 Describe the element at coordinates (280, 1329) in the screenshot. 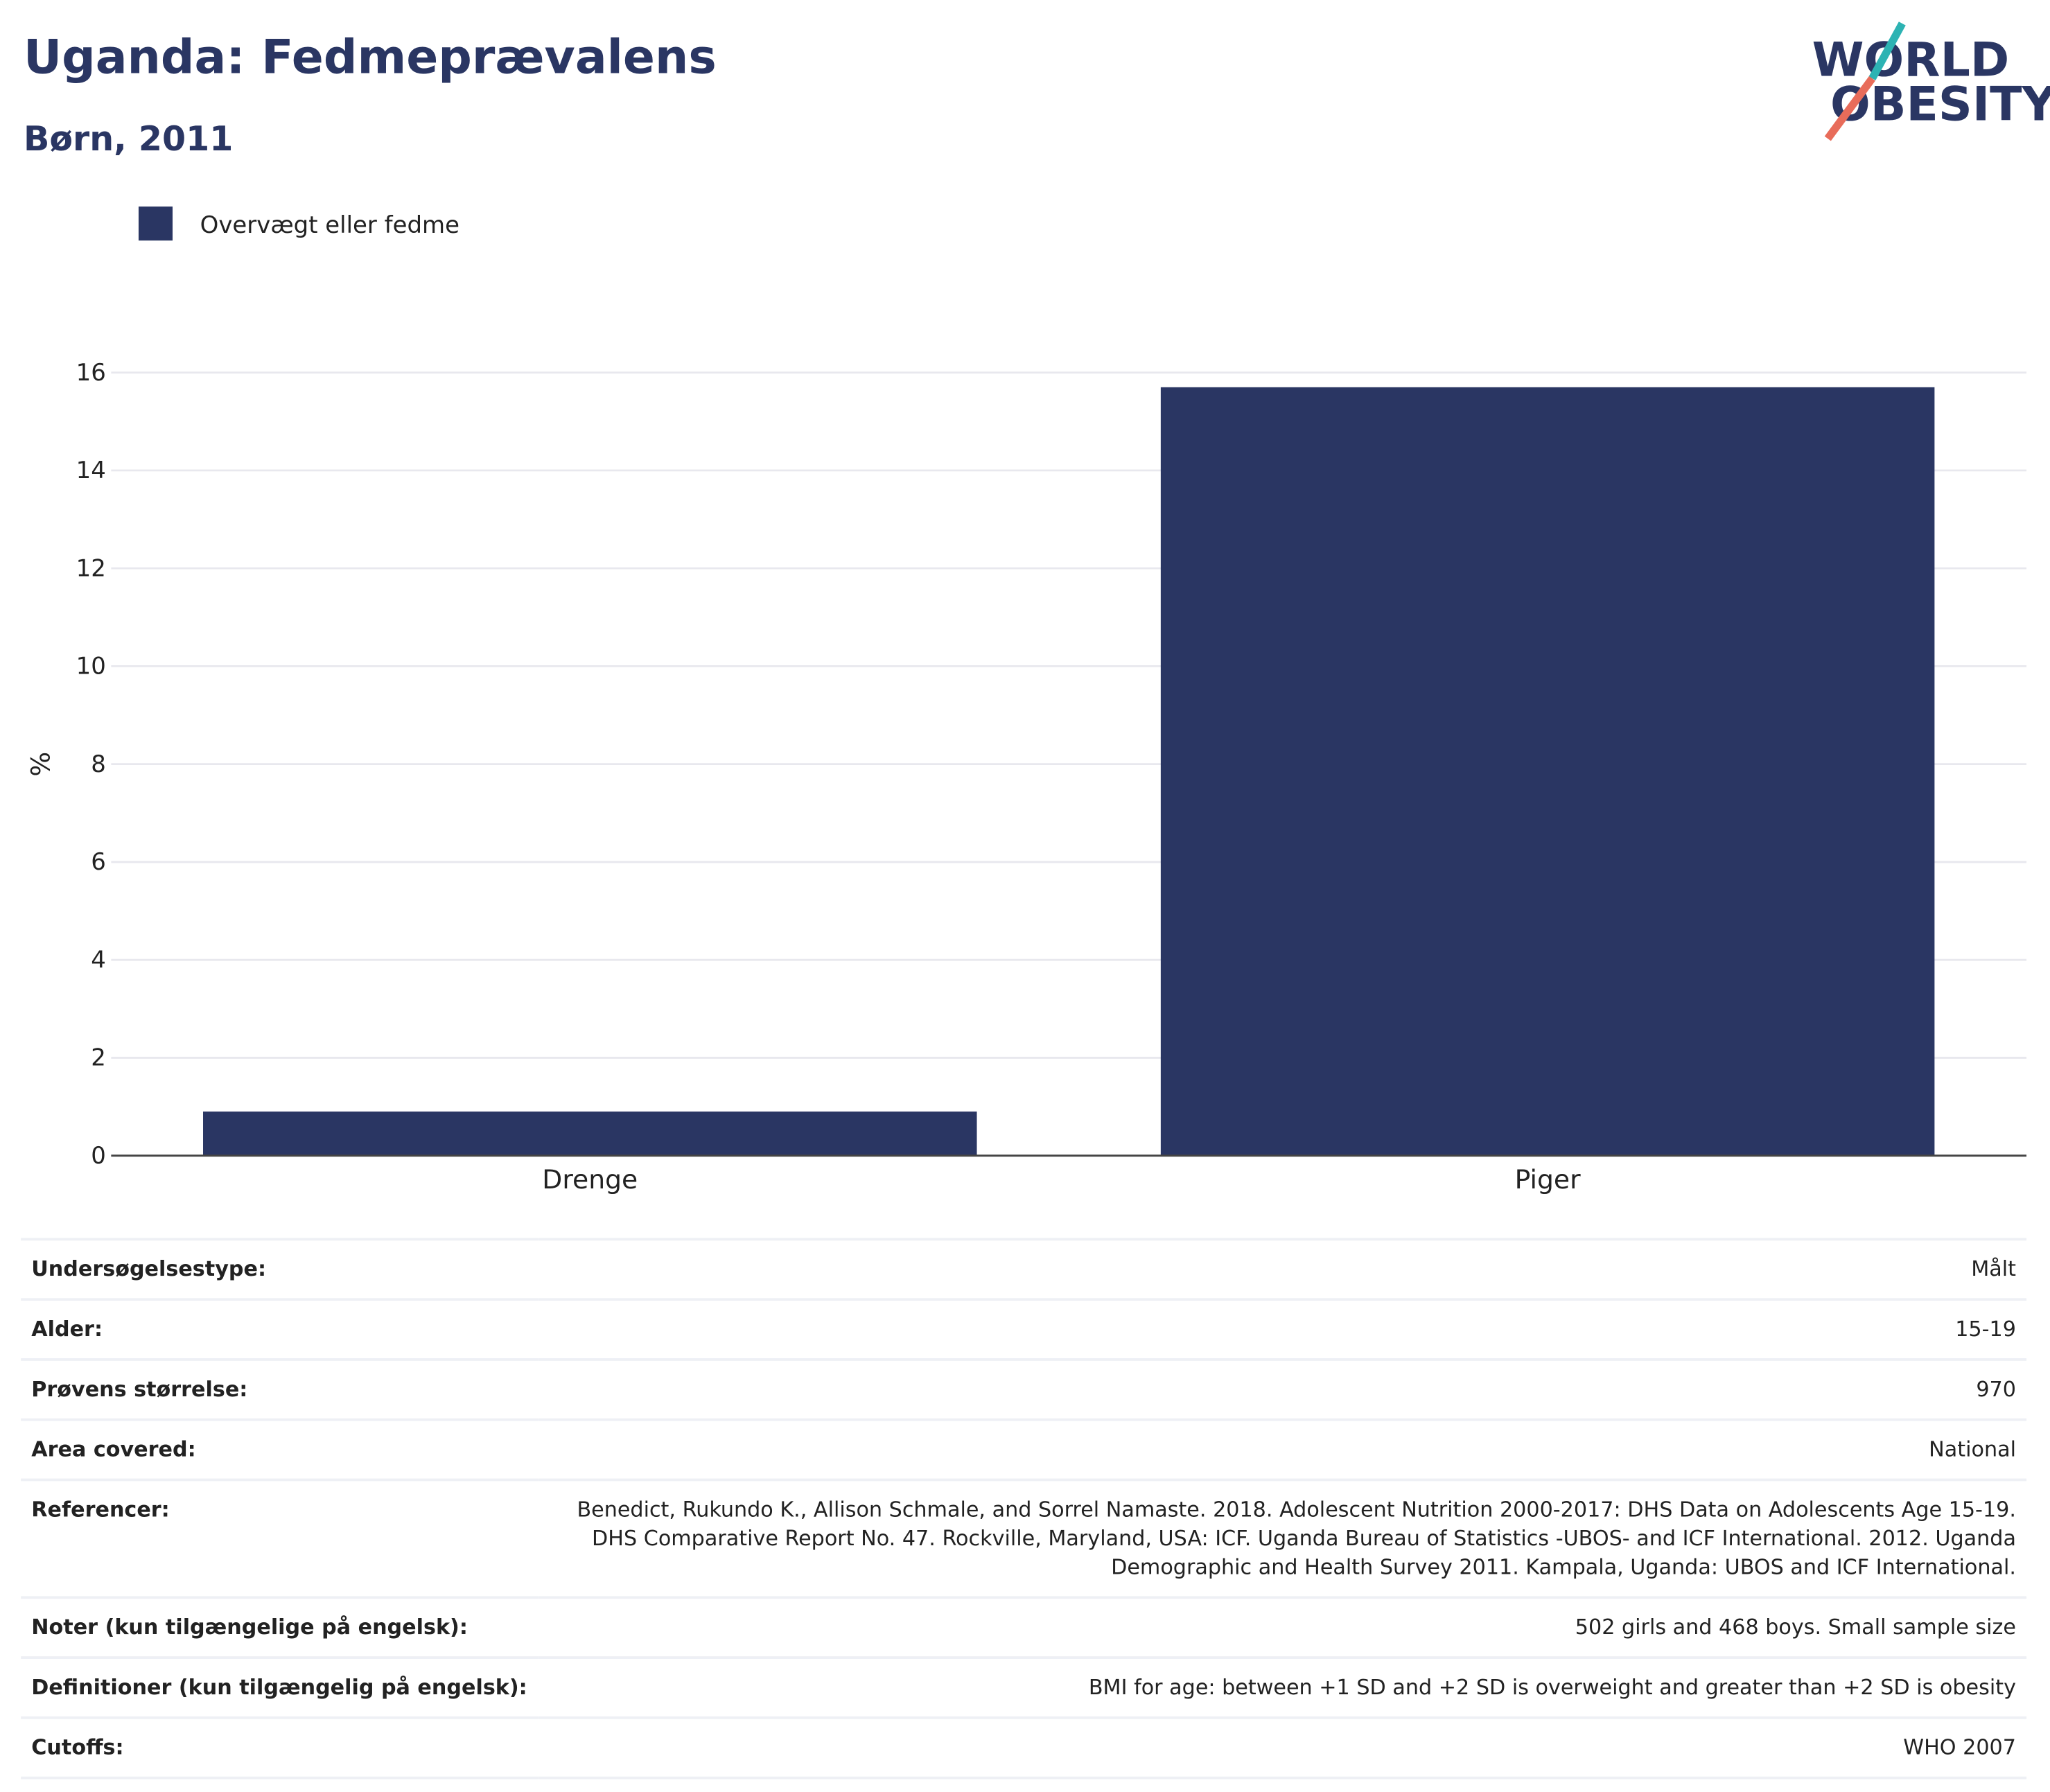

I see `row-label: Alder:` at that location.